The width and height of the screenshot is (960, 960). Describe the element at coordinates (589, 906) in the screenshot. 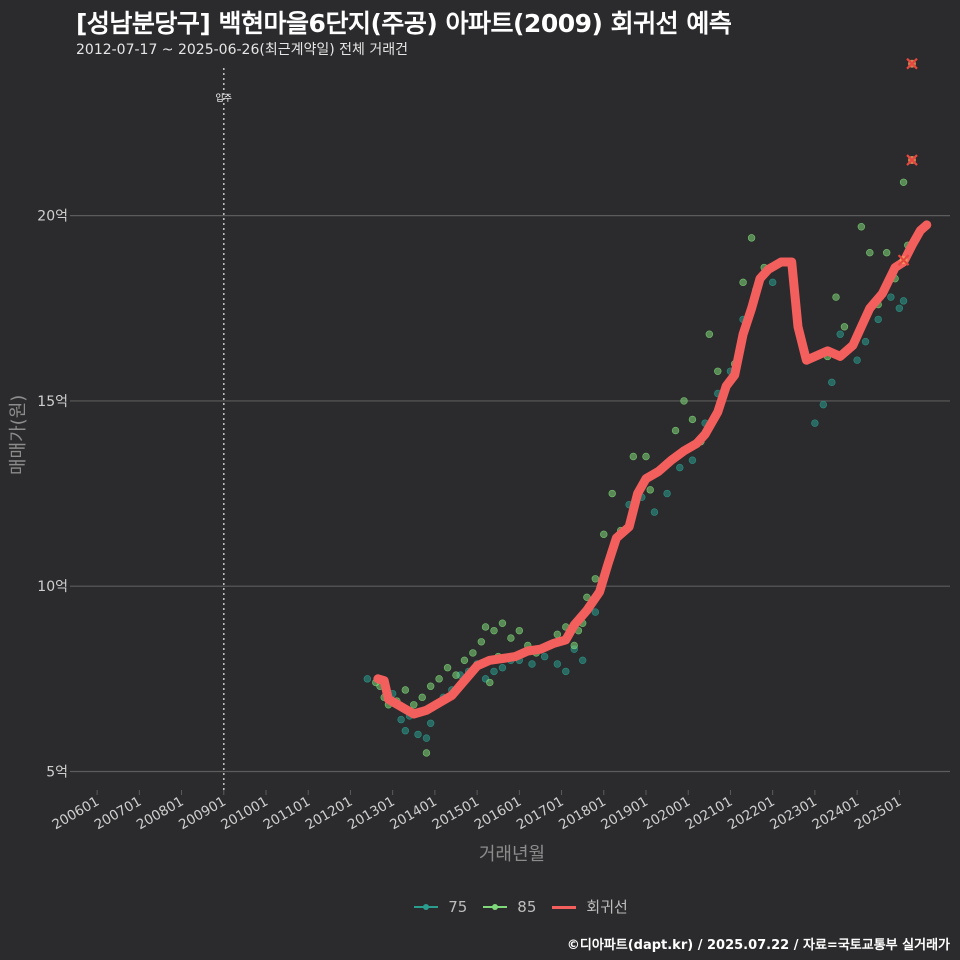

I see `legend-item-regression: 회귀선` at that location.